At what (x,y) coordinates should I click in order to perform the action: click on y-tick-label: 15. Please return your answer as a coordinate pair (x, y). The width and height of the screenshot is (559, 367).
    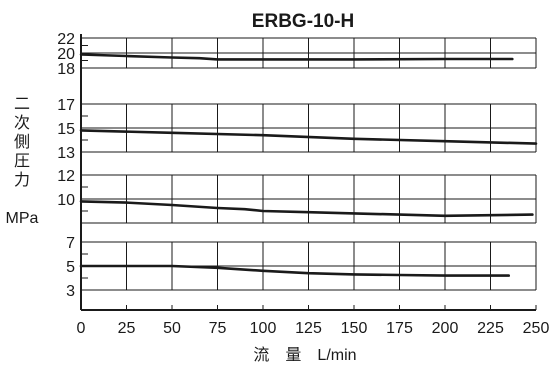
    Looking at the image, I should click on (66, 129).